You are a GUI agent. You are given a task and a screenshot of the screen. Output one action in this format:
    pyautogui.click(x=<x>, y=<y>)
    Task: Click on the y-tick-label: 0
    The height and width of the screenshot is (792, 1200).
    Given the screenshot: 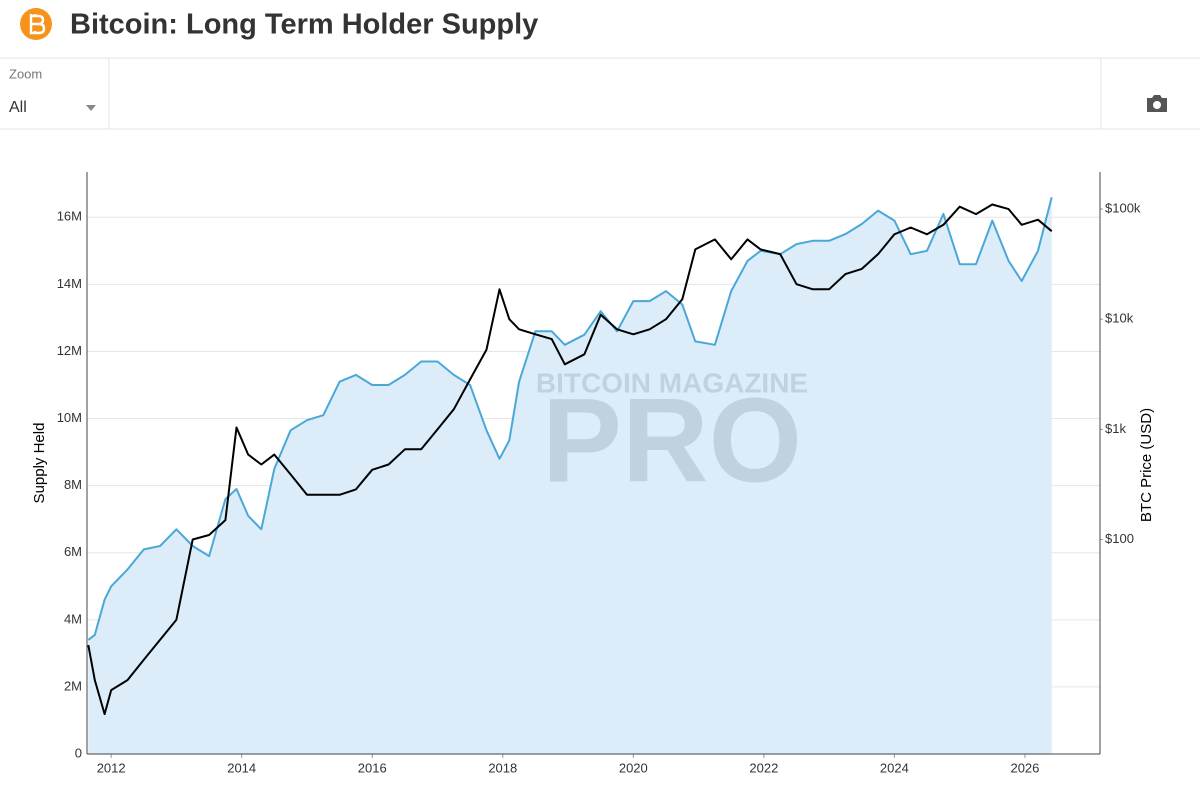 What is the action you would take?
    pyautogui.click(x=78, y=752)
    